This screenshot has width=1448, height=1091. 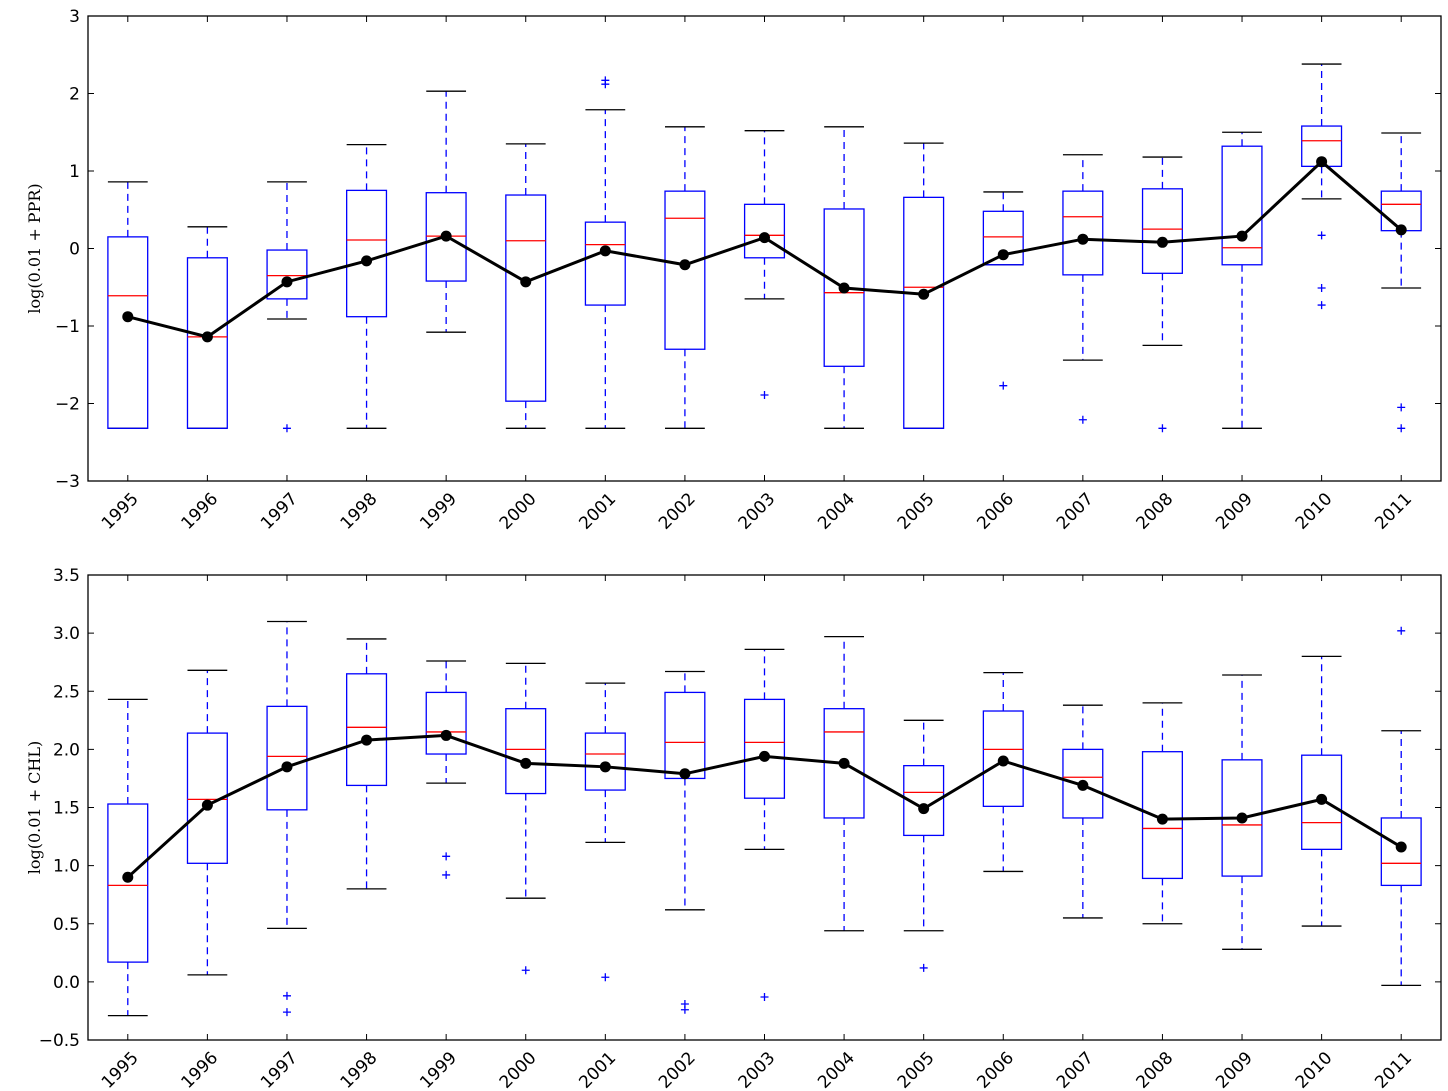 What do you see at coordinates (66, 576) in the screenshot?
I see `y-tick-label: 3.5` at bounding box center [66, 576].